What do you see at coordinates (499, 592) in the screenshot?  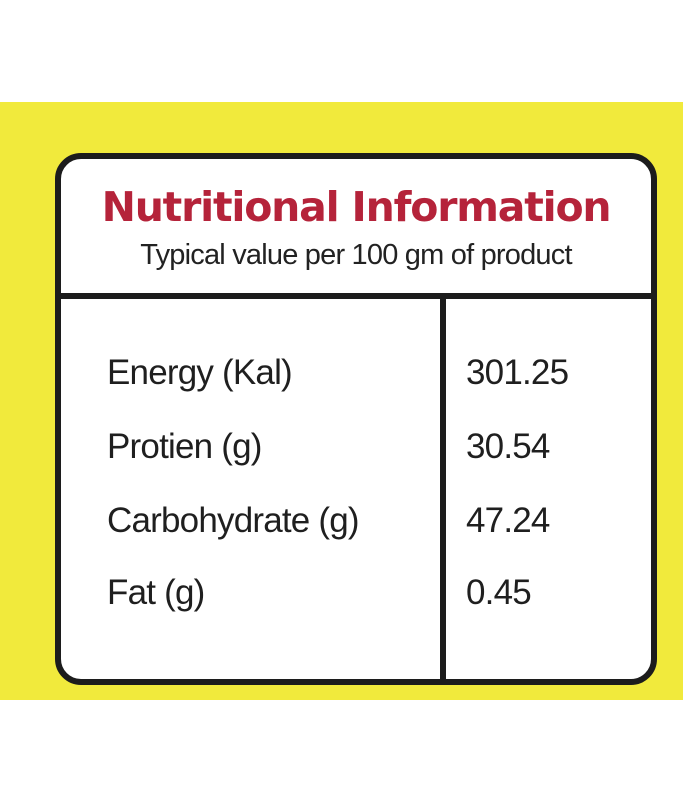 I see `fat-value: 0.45` at bounding box center [499, 592].